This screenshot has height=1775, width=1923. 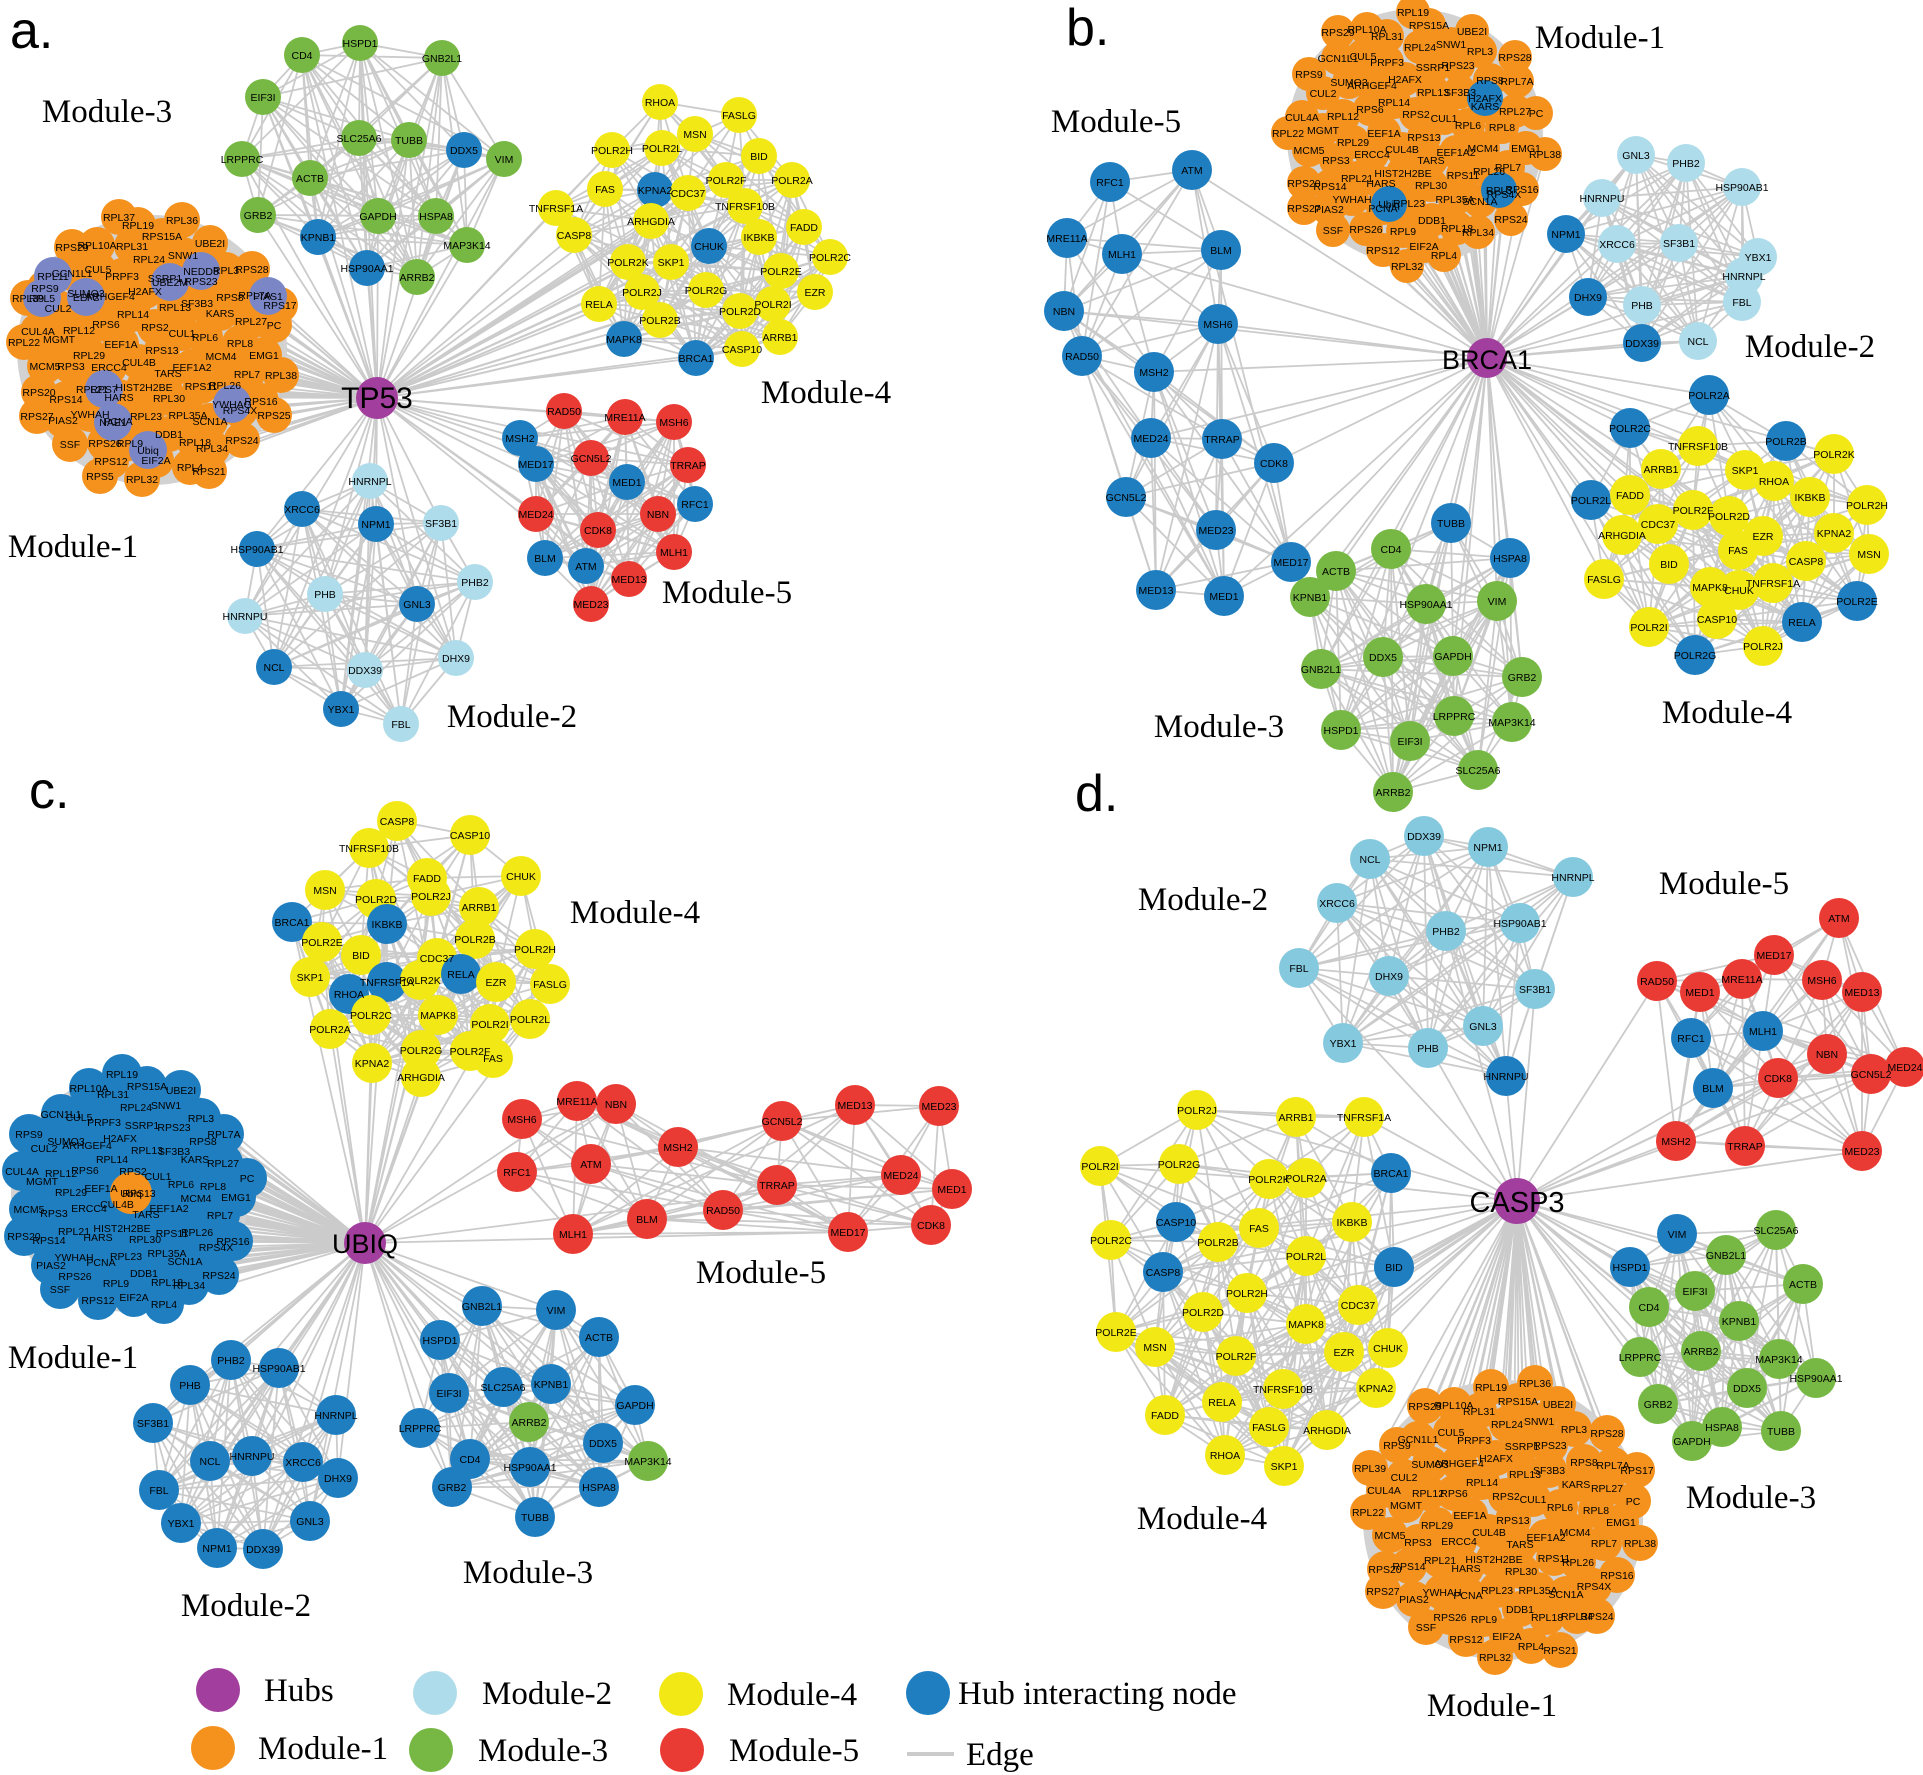 What do you see at coordinates (1861, 993) in the screenshot?
I see `svg-text: MED13` at bounding box center [1861, 993].